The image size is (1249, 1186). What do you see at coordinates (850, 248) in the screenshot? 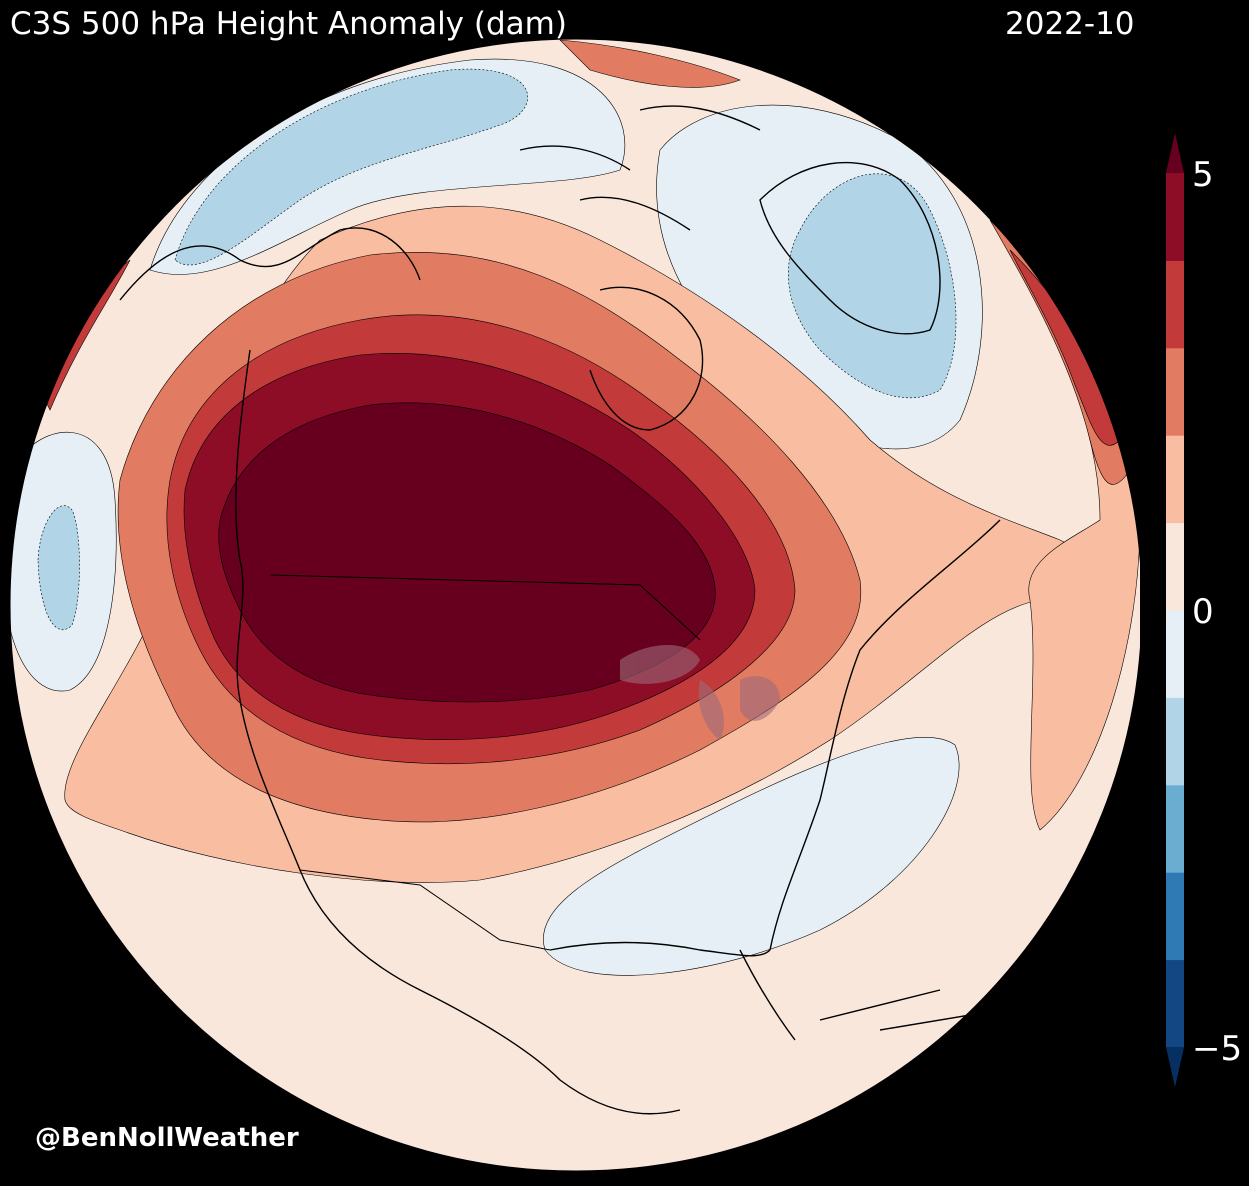
I see `greenland-outline` at bounding box center [850, 248].